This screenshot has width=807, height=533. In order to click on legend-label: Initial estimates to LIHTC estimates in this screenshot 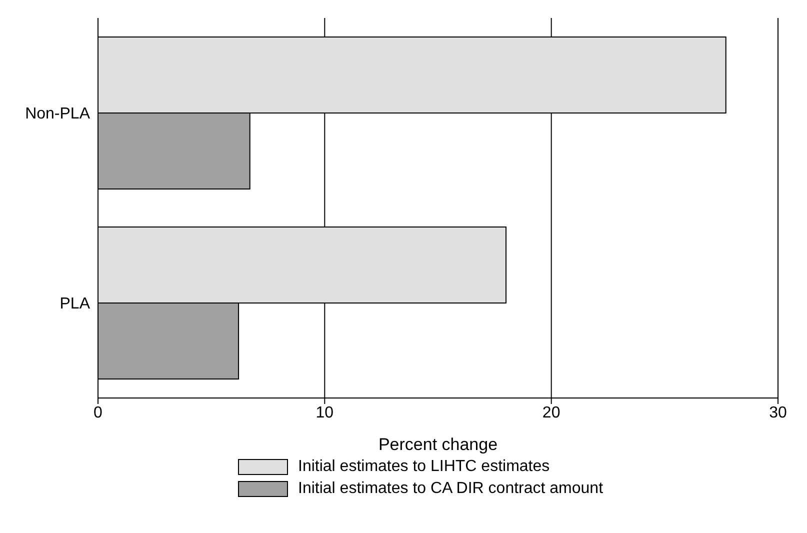, I will do `click(424, 467)`.